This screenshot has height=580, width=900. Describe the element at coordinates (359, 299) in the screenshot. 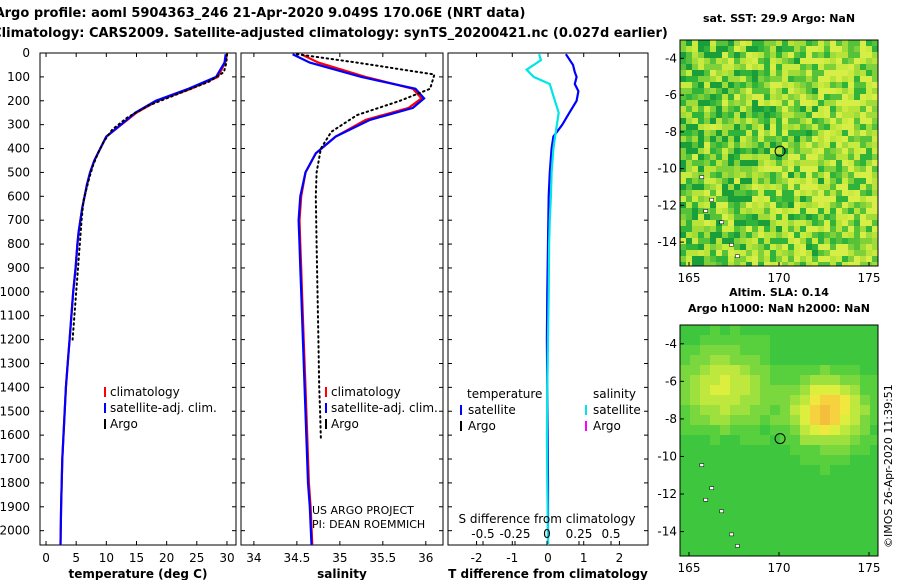

I see `salinity-series-satellite-adj-clim-` at that location.